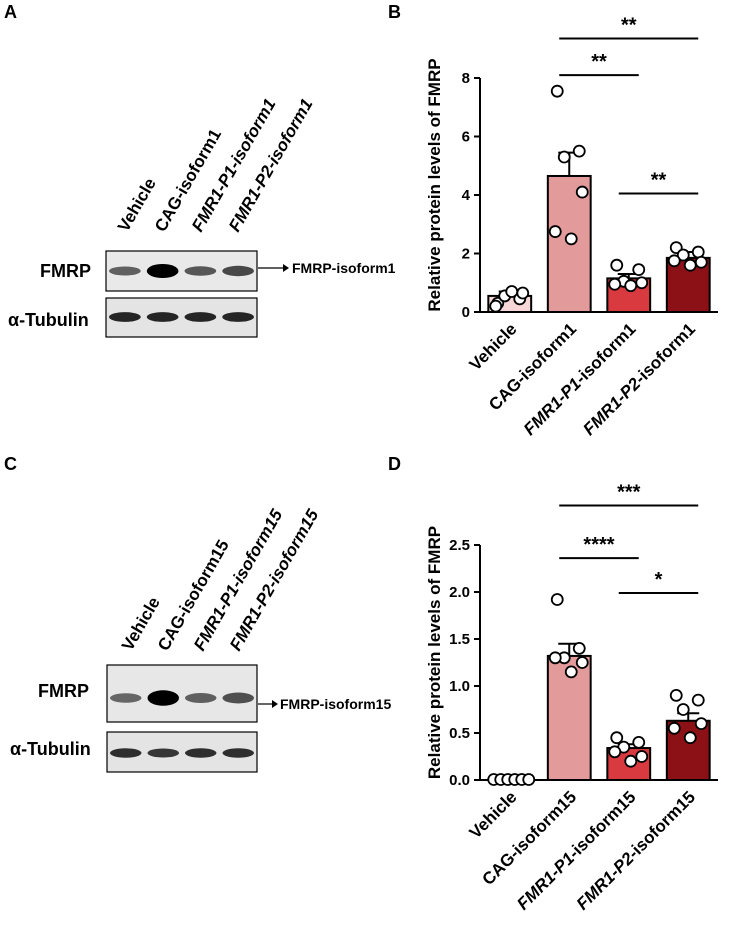  Describe the element at coordinates (459, 545) in the screenshot. I see `y-tick-label: 2.5` at that location.